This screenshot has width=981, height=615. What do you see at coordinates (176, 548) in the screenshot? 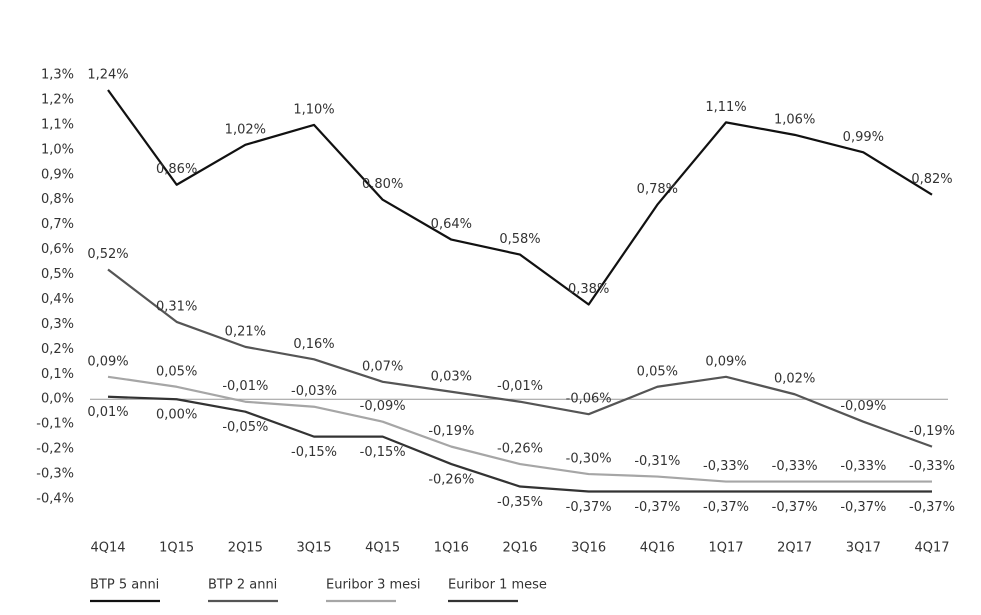
I see `x-tick-label: 1Q15` at bounding box center [176, 548].